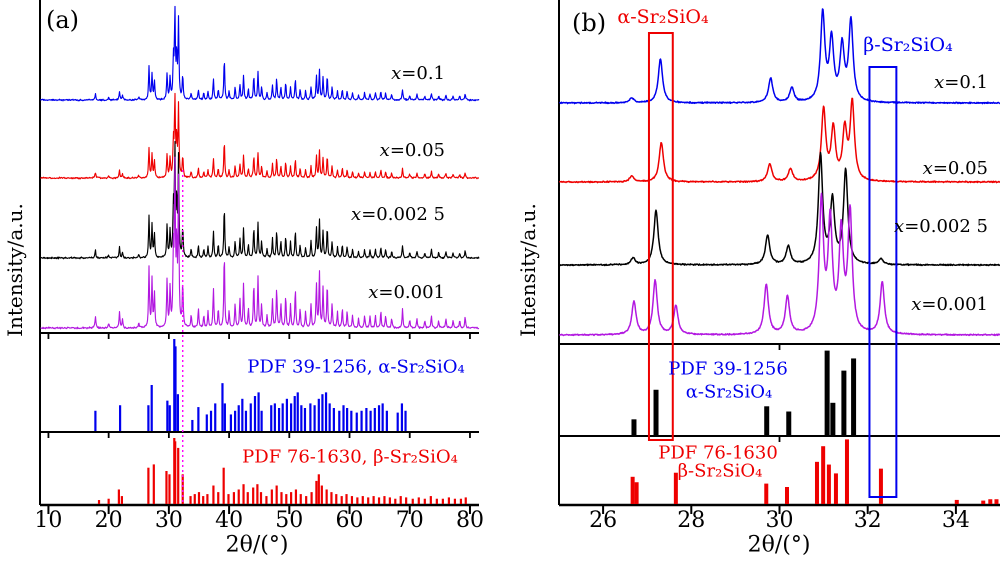  What do you see at coordinates (720, 471) in the screenshot?
I see `panel-b-ref-pdf761630-line2: β-Sr₂SiO₄` at bounding box center [720, 471].